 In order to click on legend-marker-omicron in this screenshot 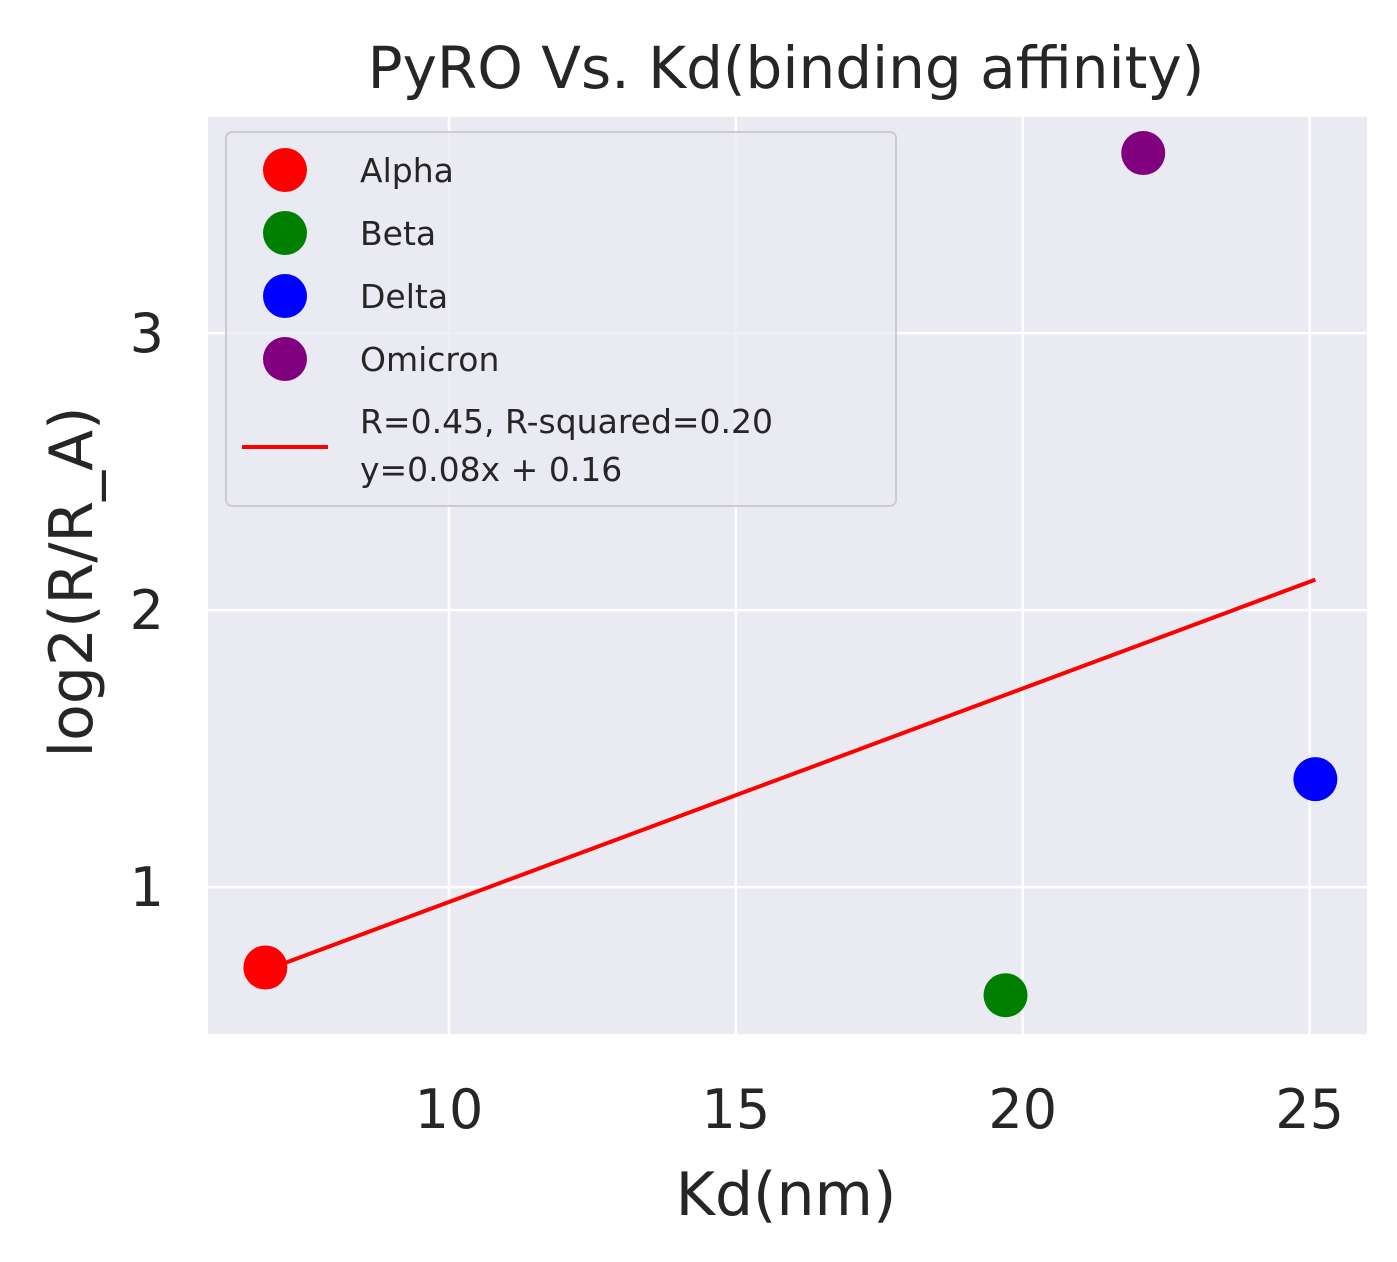, I will do `click(285, 359)`.